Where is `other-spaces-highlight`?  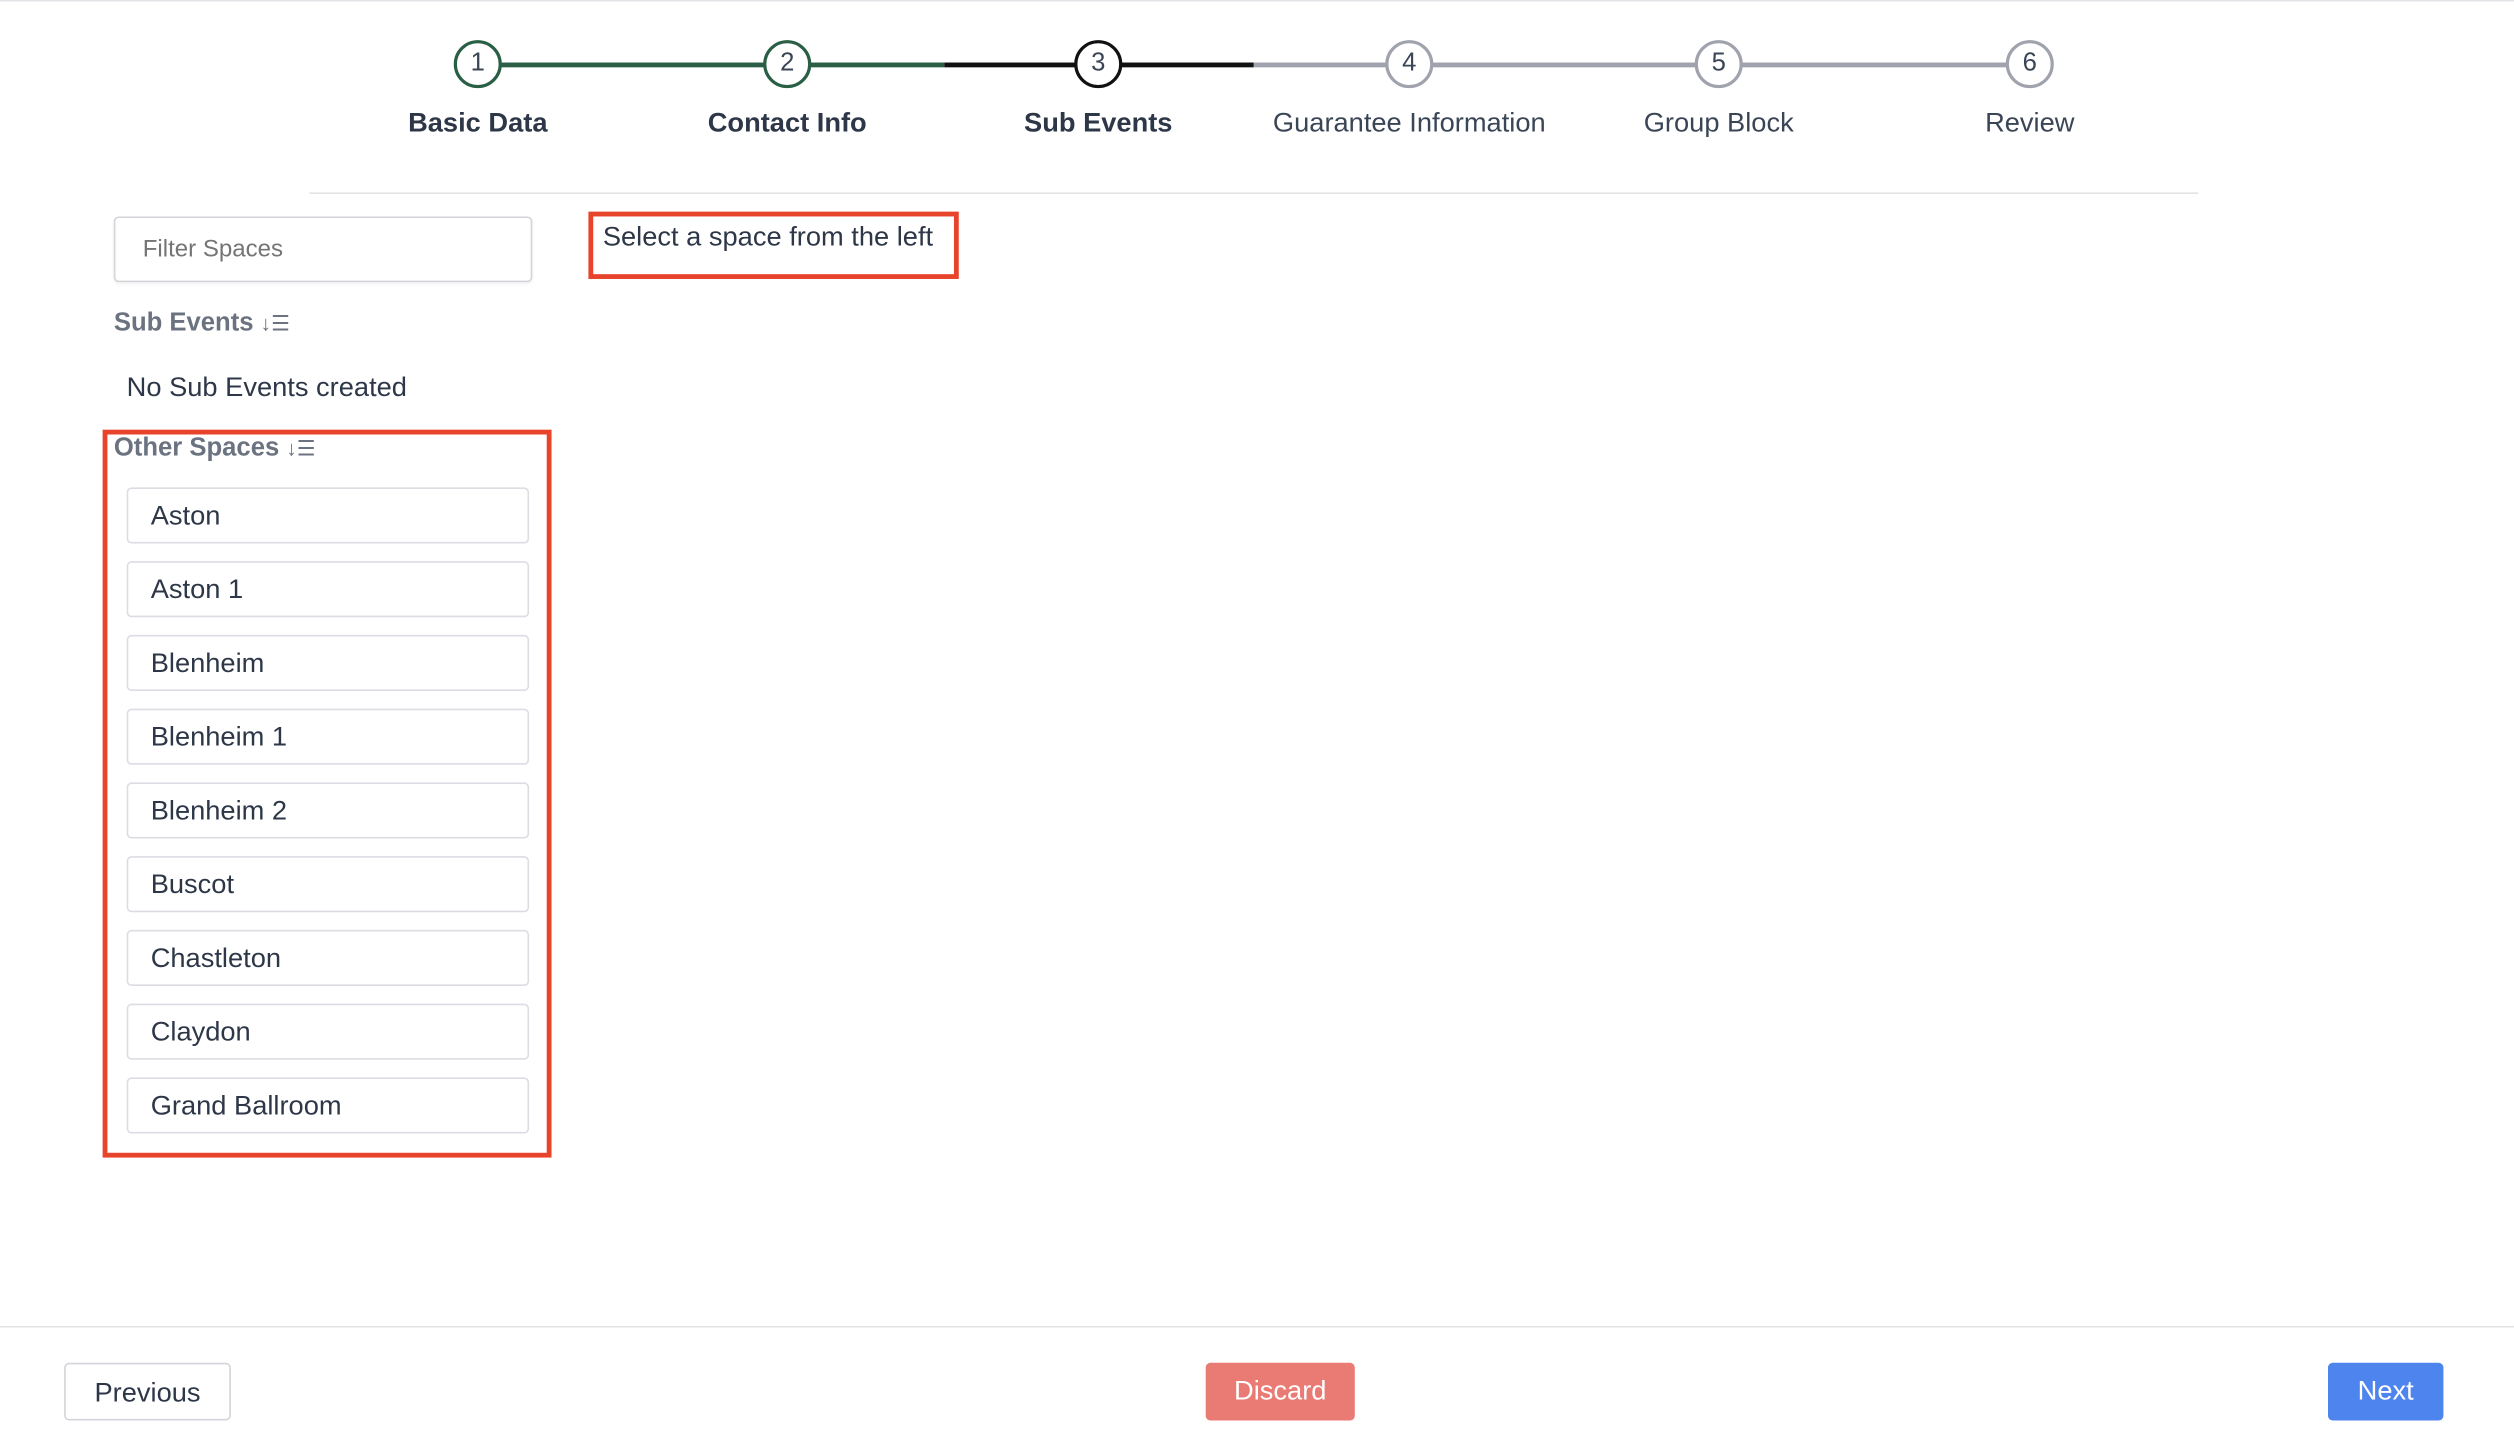 other-spaces-highlight is located at coordinates (327, 793).